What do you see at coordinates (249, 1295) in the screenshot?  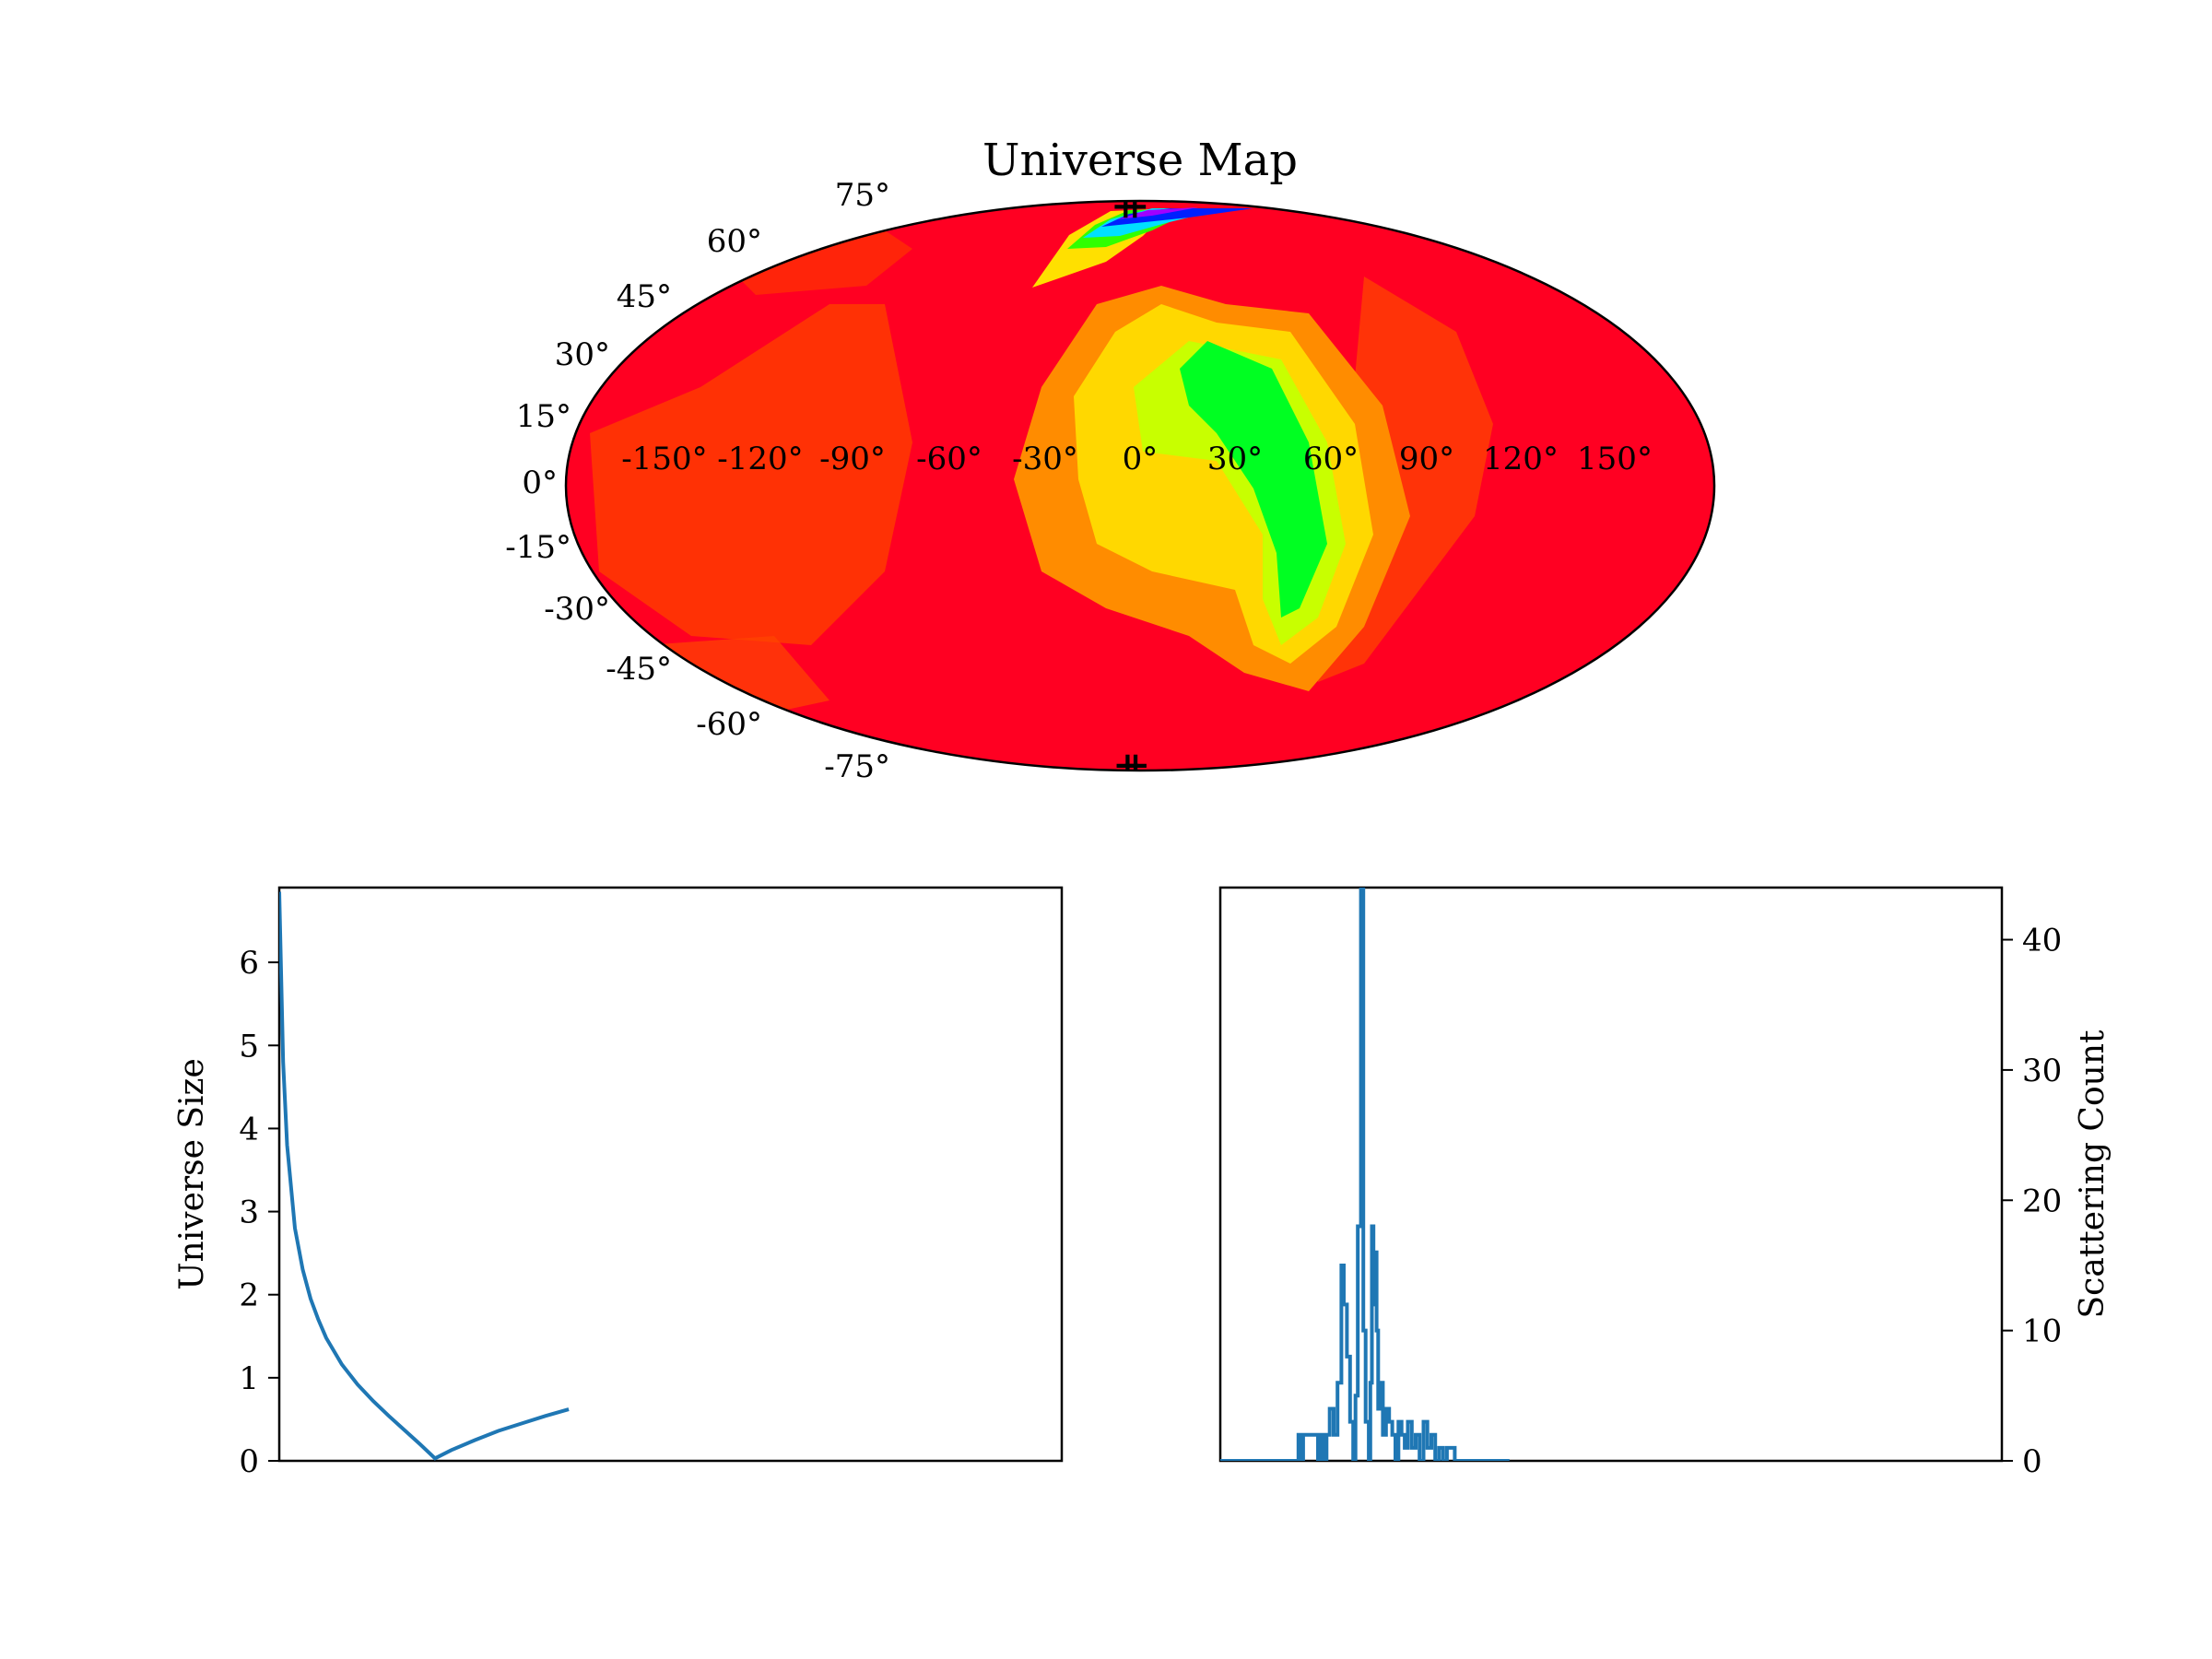 I see `universe-size-ytick-label-2: 2` at bounding box center [249, 1295].